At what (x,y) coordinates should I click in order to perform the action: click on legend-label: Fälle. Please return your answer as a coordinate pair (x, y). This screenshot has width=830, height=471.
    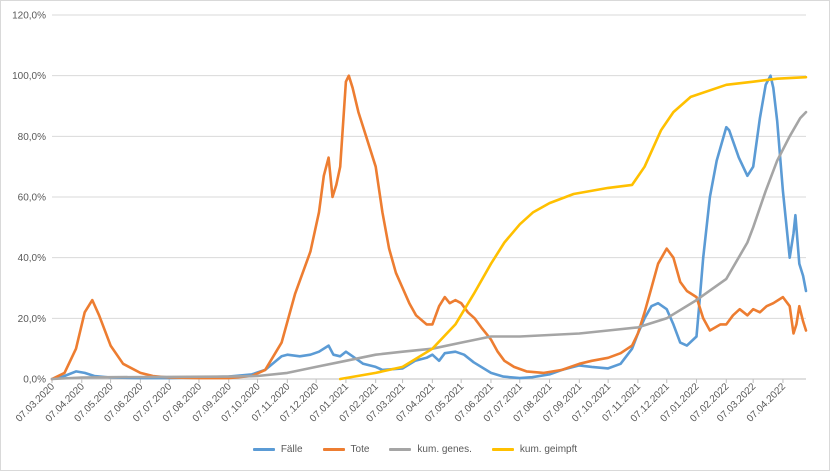
    Looking at the image, I should click on (291, 449).